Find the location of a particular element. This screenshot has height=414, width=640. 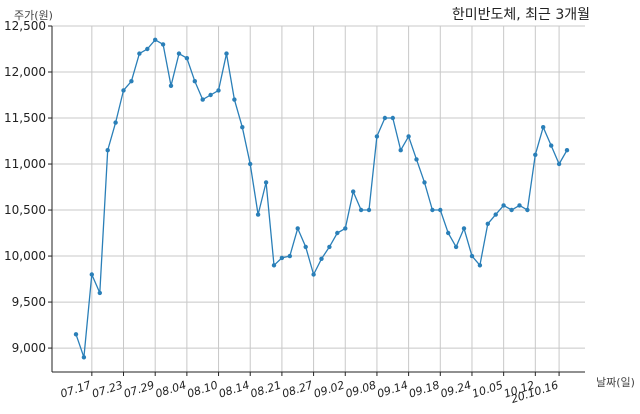

x-tick-label: 10.05 is located at coordinates (488, 389).